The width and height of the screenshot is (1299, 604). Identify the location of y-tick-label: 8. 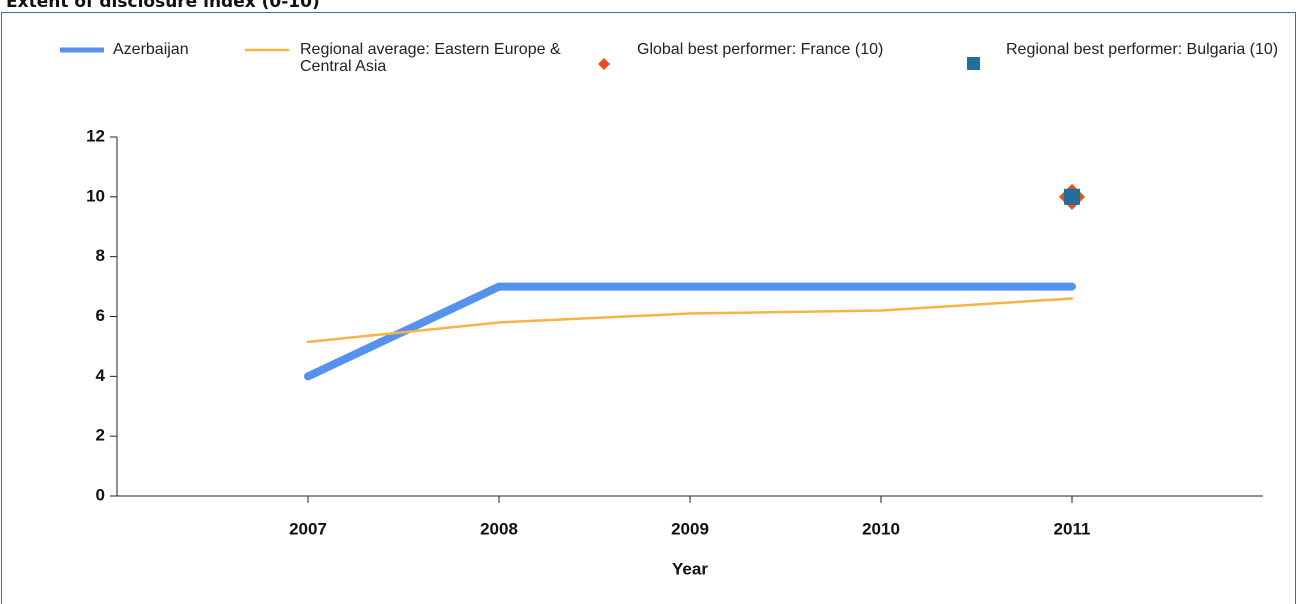
(100, 255).